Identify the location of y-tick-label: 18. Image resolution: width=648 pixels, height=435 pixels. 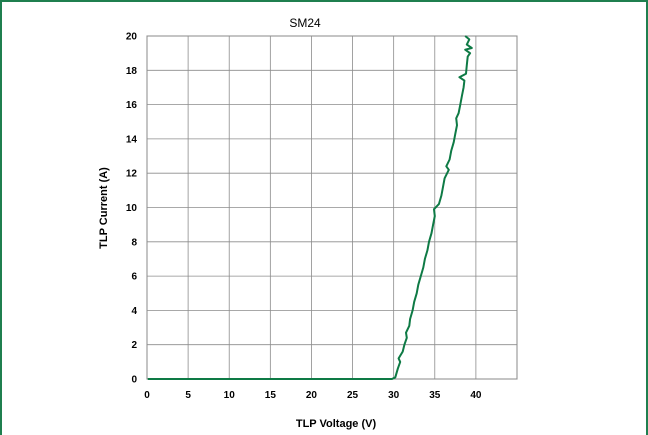
(132, 71).